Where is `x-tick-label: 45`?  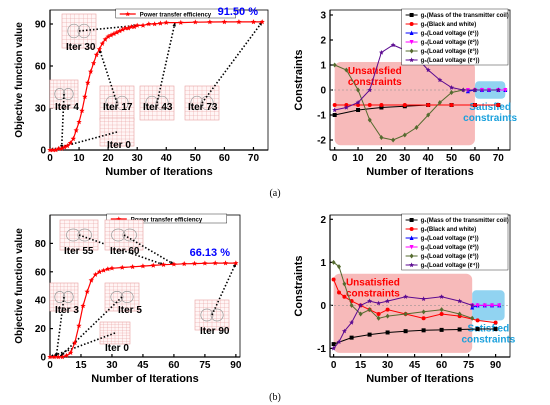 x-tick-label: 45 is located at coordinates (415, 365).